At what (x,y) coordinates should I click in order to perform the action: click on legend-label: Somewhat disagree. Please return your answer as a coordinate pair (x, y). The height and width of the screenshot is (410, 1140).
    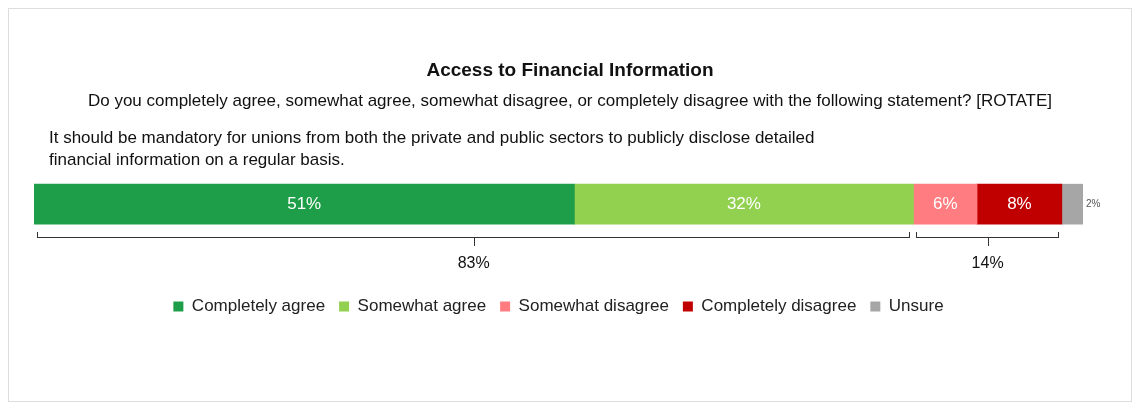
    Looking at the image, I should click on (593, 306).